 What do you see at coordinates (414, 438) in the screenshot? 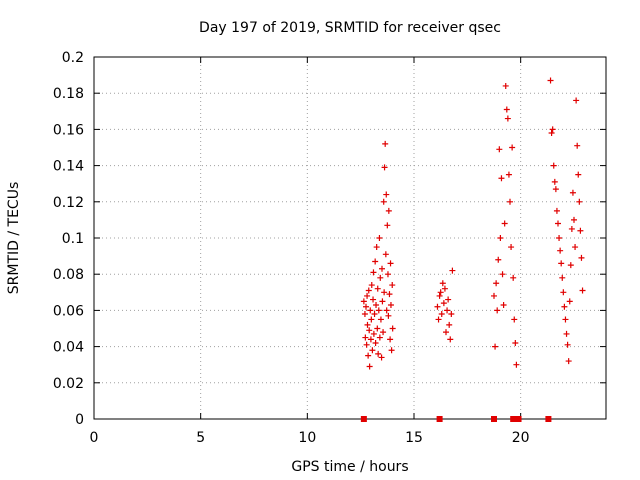
I see `x-tick-label: 15` at bounding box center [414, 438].